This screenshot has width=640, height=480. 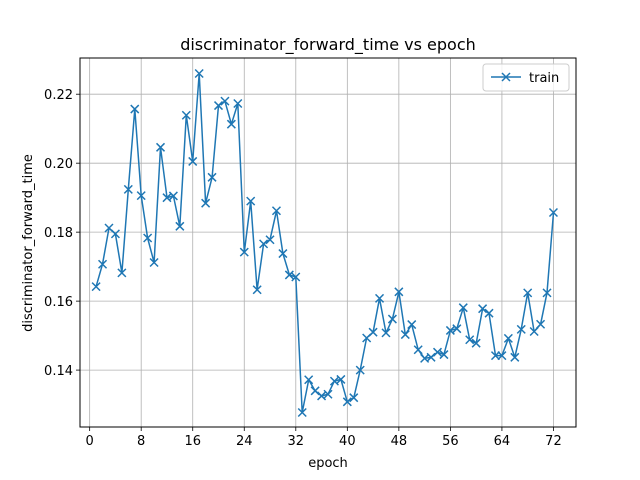 What do you see at coordinates (506, 77) in the screenshot?
I see `legend-marker-x-icon` at bounding box center [506, 77].